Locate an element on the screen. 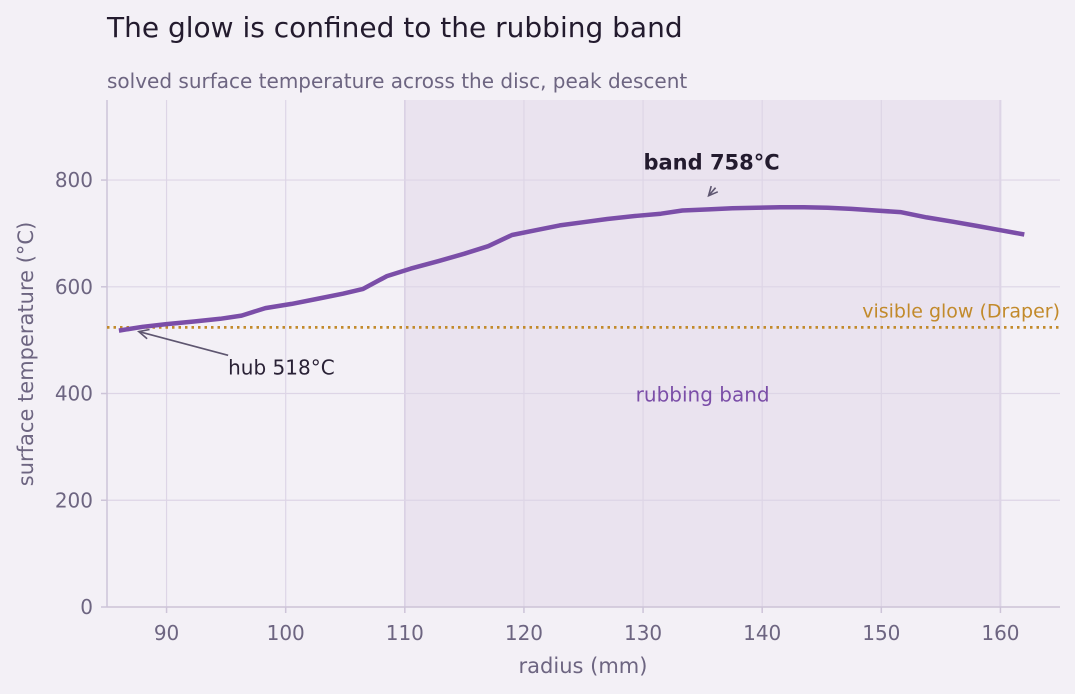 This screenshot has height=694, width=1075. x-axis-label: radius (mm) is located at coordinates (583, 666).